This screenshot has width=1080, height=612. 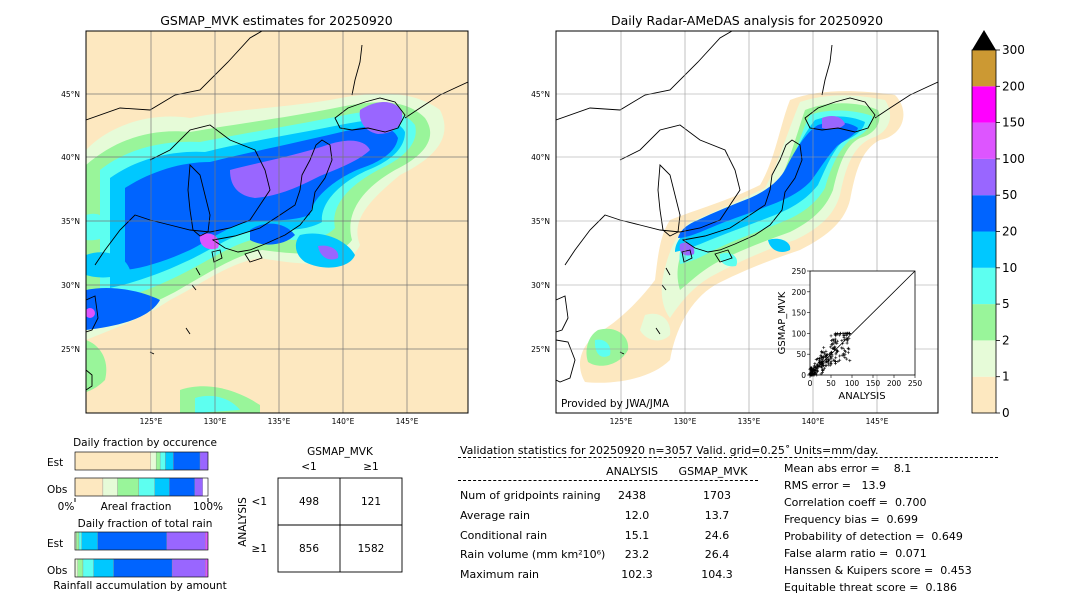 What do you see at coordinates (530, 495) in the screenshot?
I see `validation-row-label: Num of gridpoints raining` at bounding box center [530, 495].